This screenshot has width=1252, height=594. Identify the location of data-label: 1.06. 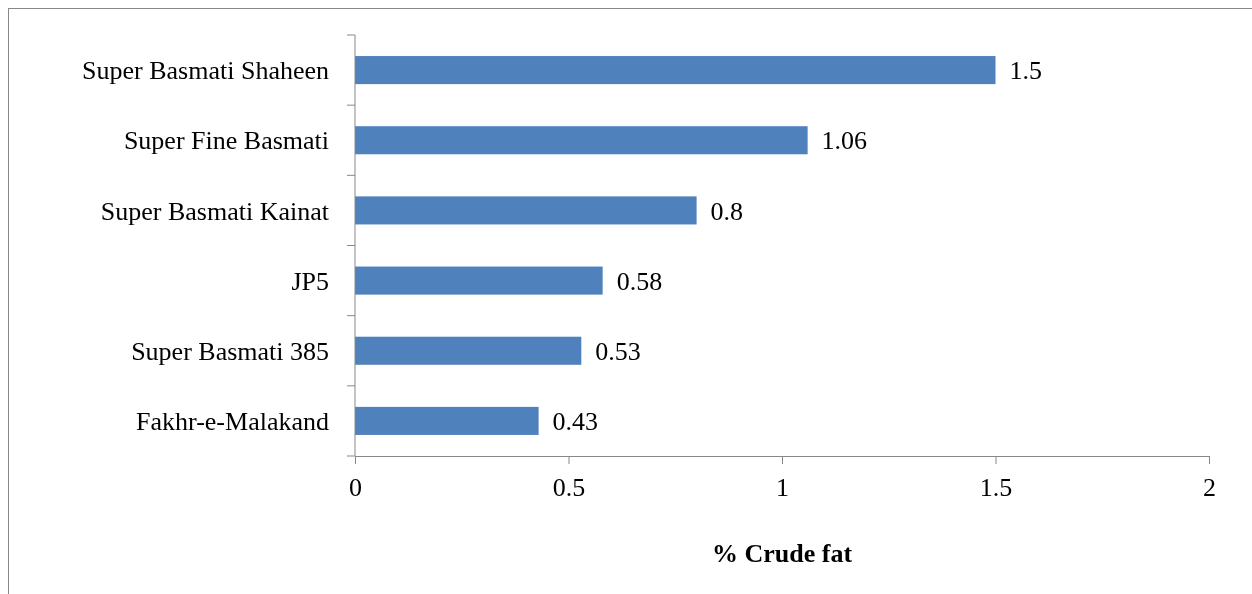
(844, 141).